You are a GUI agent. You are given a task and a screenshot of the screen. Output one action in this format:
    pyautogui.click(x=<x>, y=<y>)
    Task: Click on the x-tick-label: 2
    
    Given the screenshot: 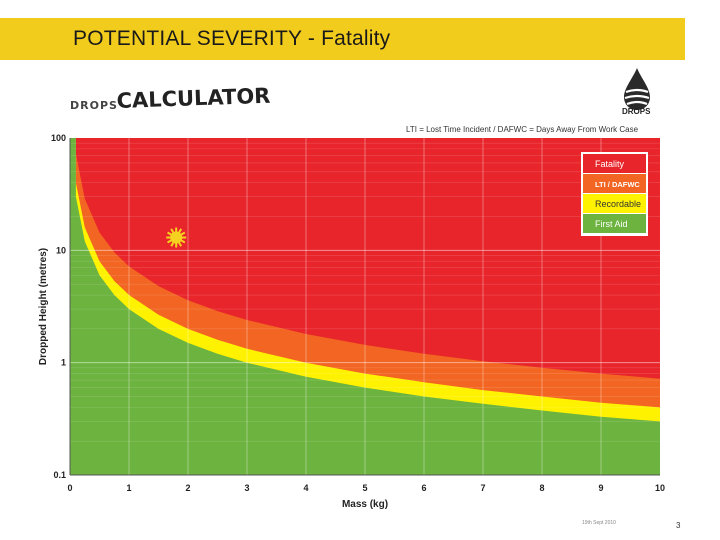 What is the action you would take?
    pyautogui.click(x=187, y=488)
    